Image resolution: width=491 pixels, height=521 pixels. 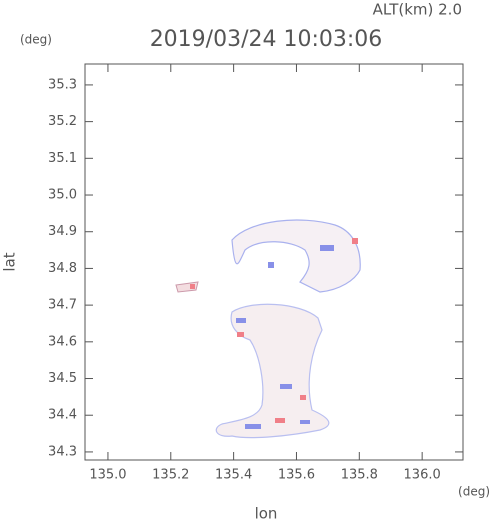 What do you see at coordinates (62, 195) in the screenshot?
I see `y-tick-label: 35.0` at bounding box center [62, 195].